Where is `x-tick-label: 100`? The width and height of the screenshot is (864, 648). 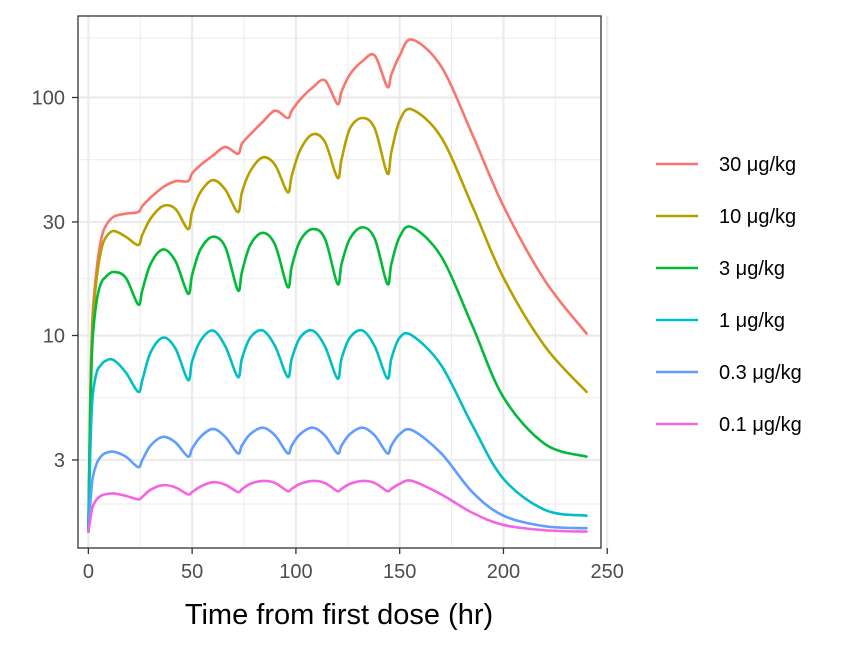
x-tick-label: 100 is located at coordinates (295, 572).